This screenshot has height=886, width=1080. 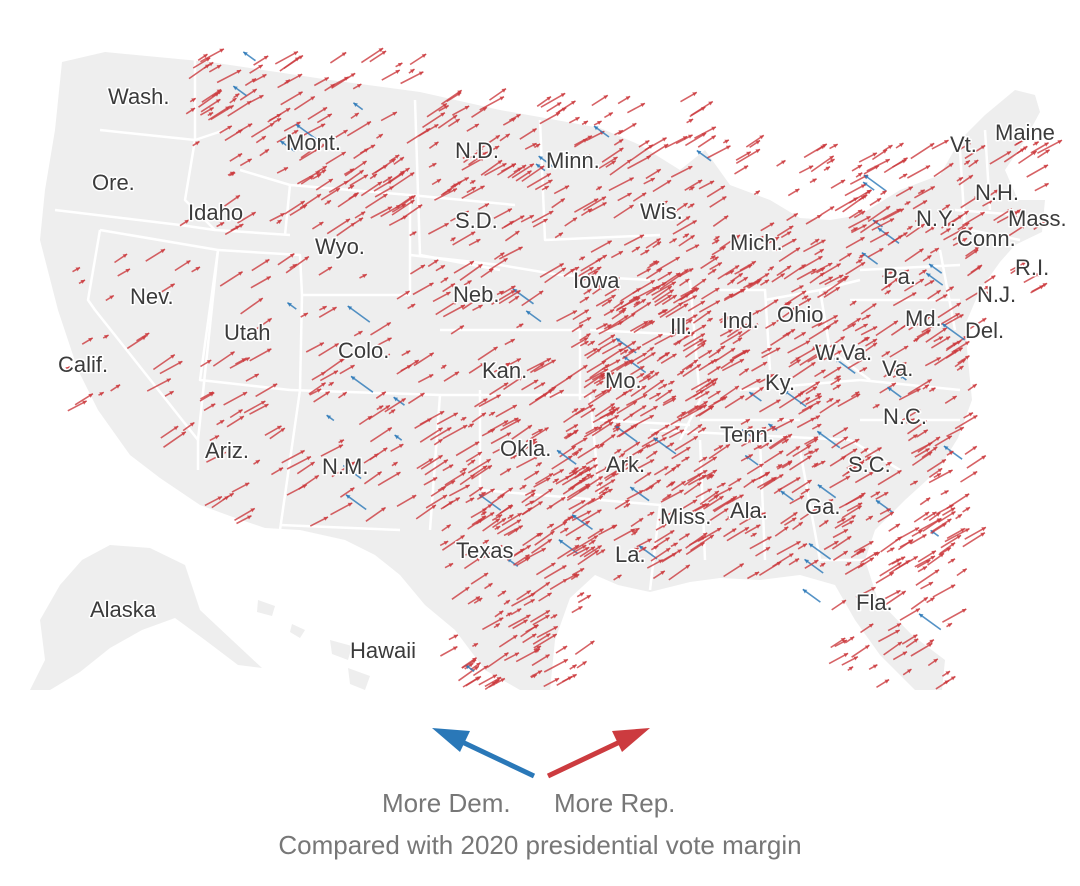 I want to click on rep-arrow-icon, so click(x=598, y=753).